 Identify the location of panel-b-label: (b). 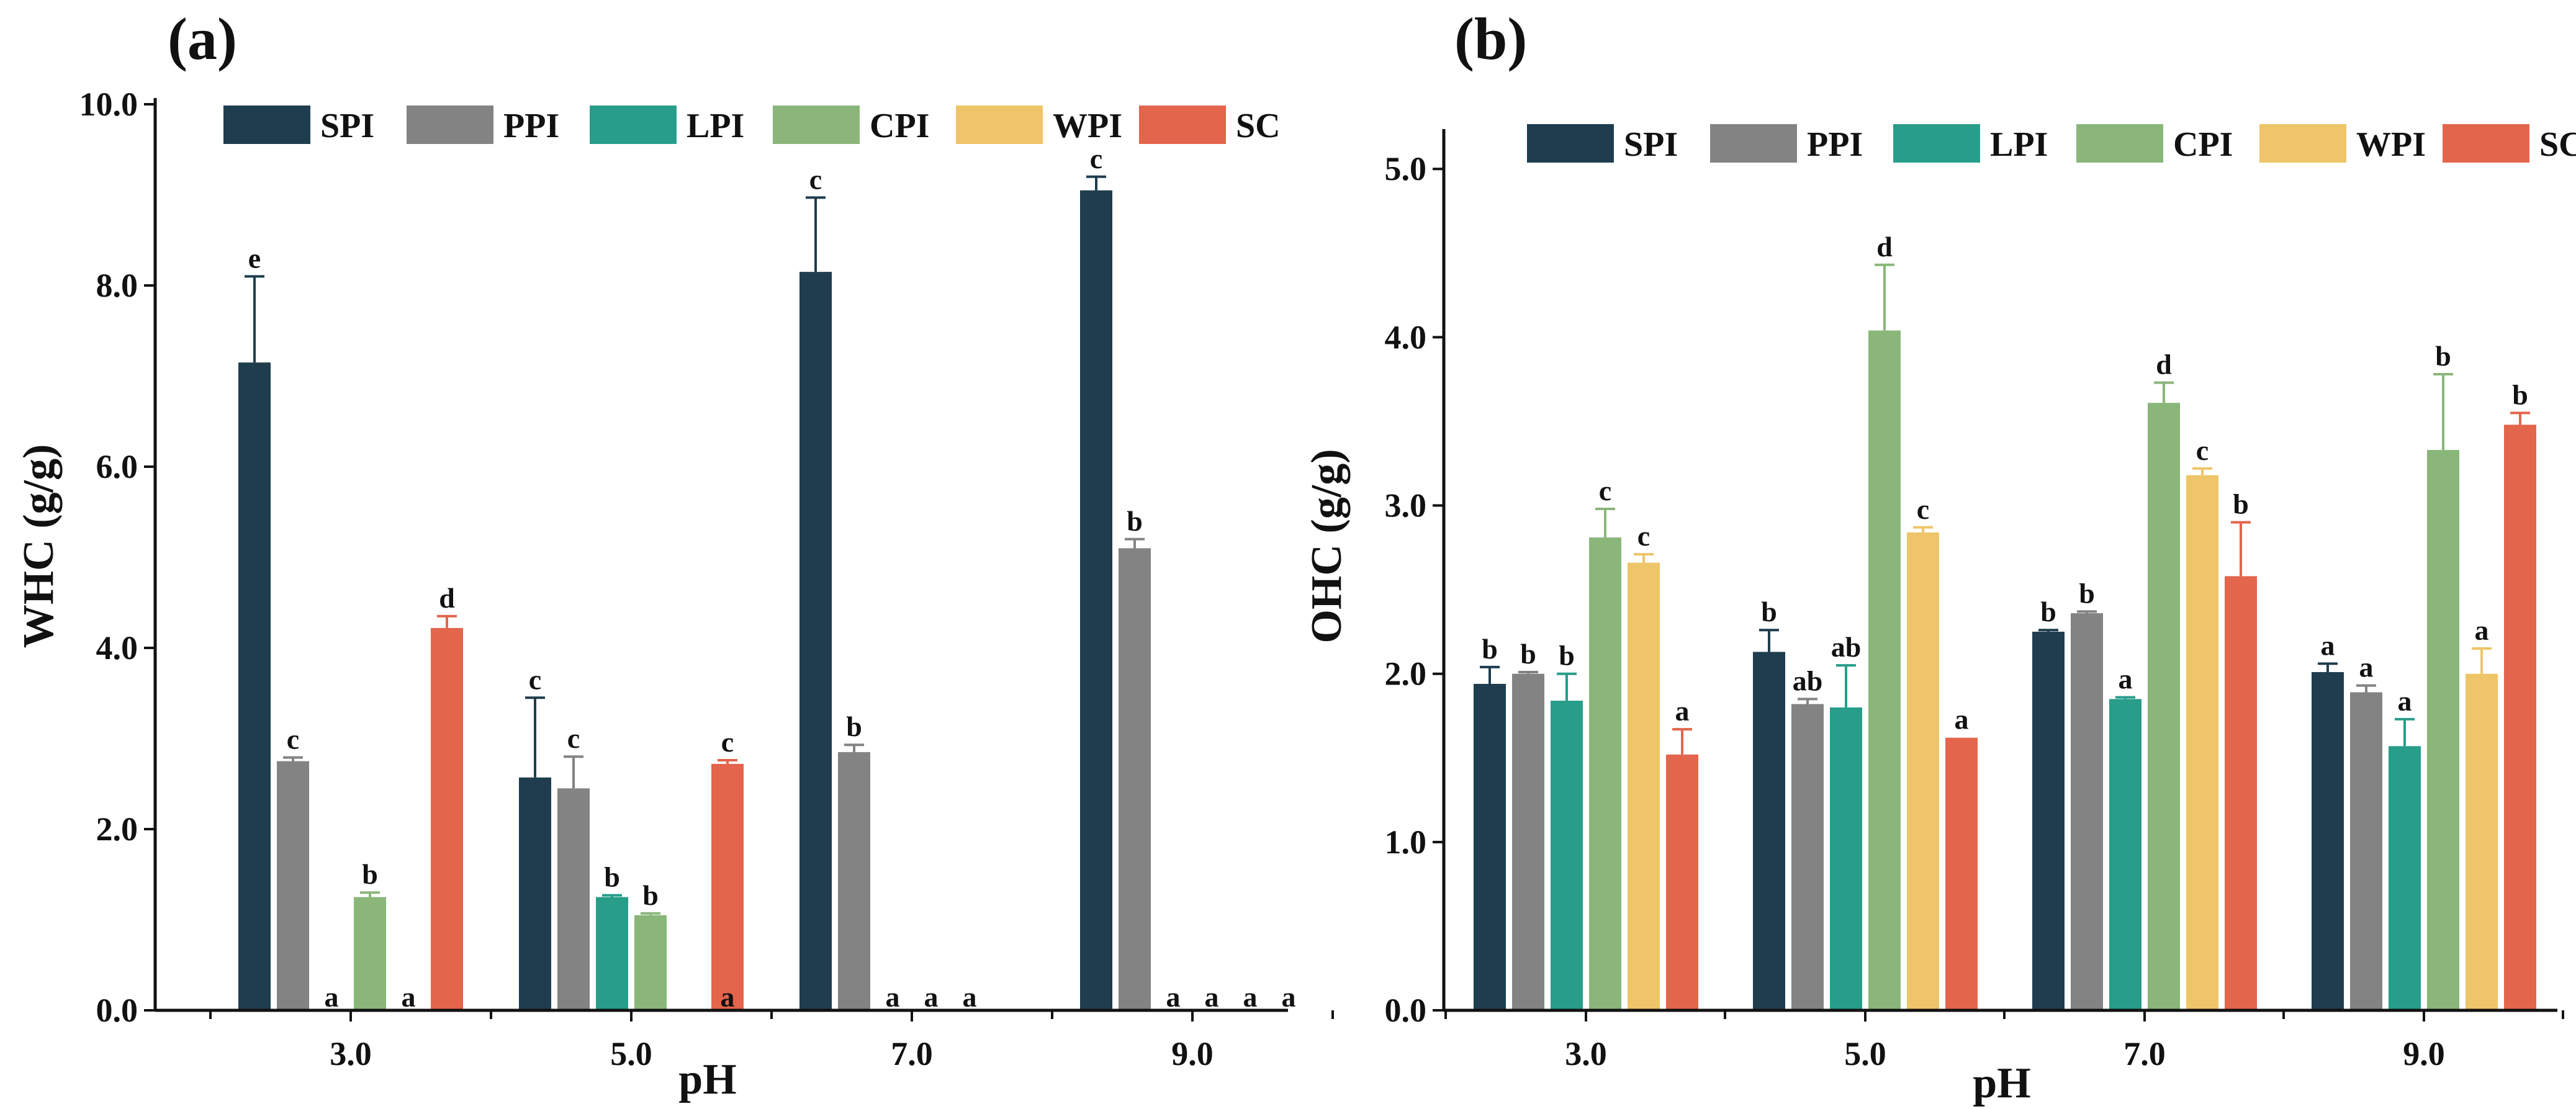
(1490, 39).